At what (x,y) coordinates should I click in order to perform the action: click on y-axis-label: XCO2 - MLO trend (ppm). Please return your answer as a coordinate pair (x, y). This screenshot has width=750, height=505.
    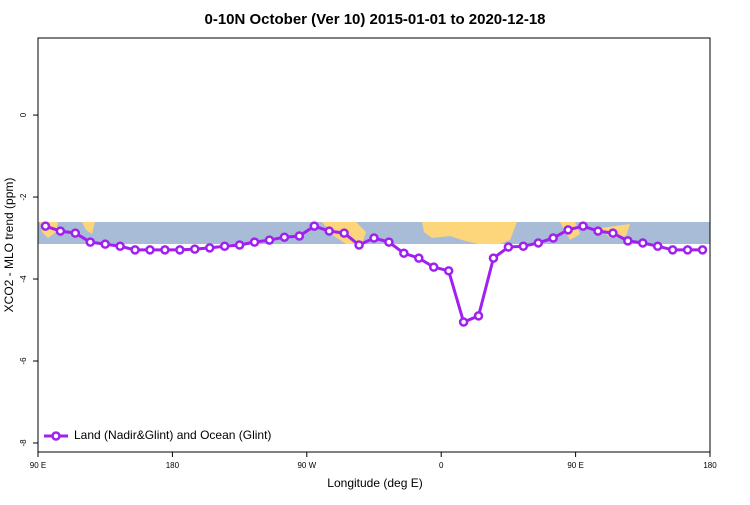
    Looking at the image, I should click on (9, 245).